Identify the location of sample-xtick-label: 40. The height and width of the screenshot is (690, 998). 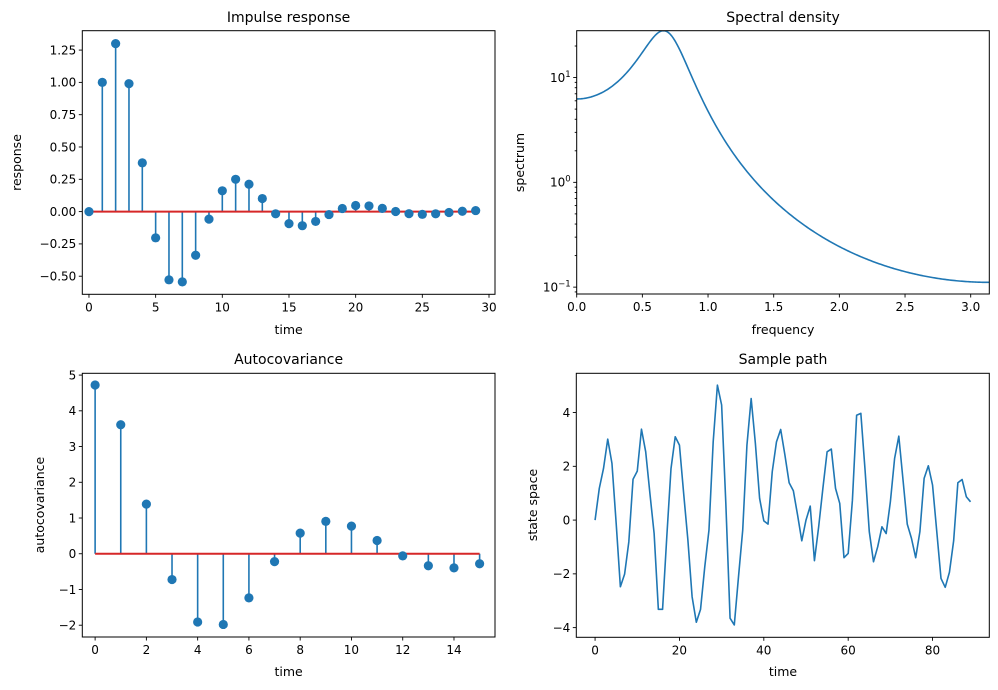
(763, 650).